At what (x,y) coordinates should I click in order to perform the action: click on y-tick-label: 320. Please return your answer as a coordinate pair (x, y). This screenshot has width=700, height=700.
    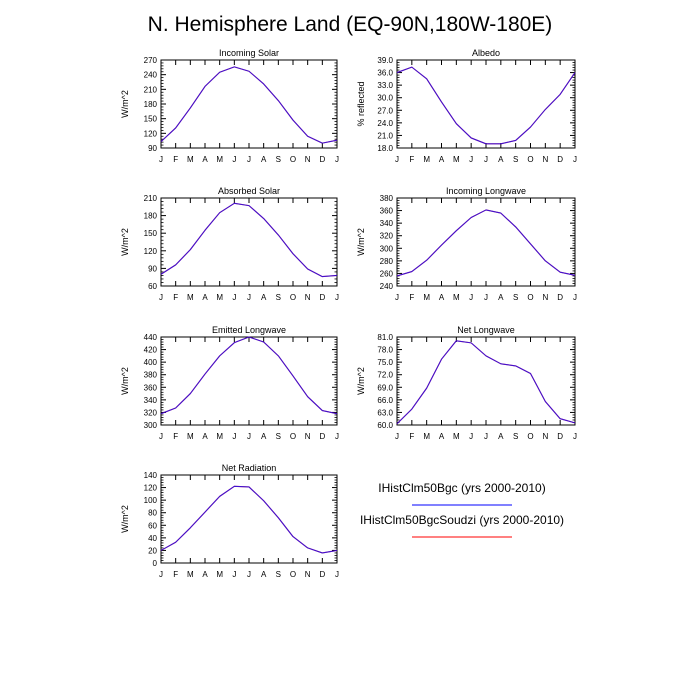
    Looking at the image, I should click on (387, 236).